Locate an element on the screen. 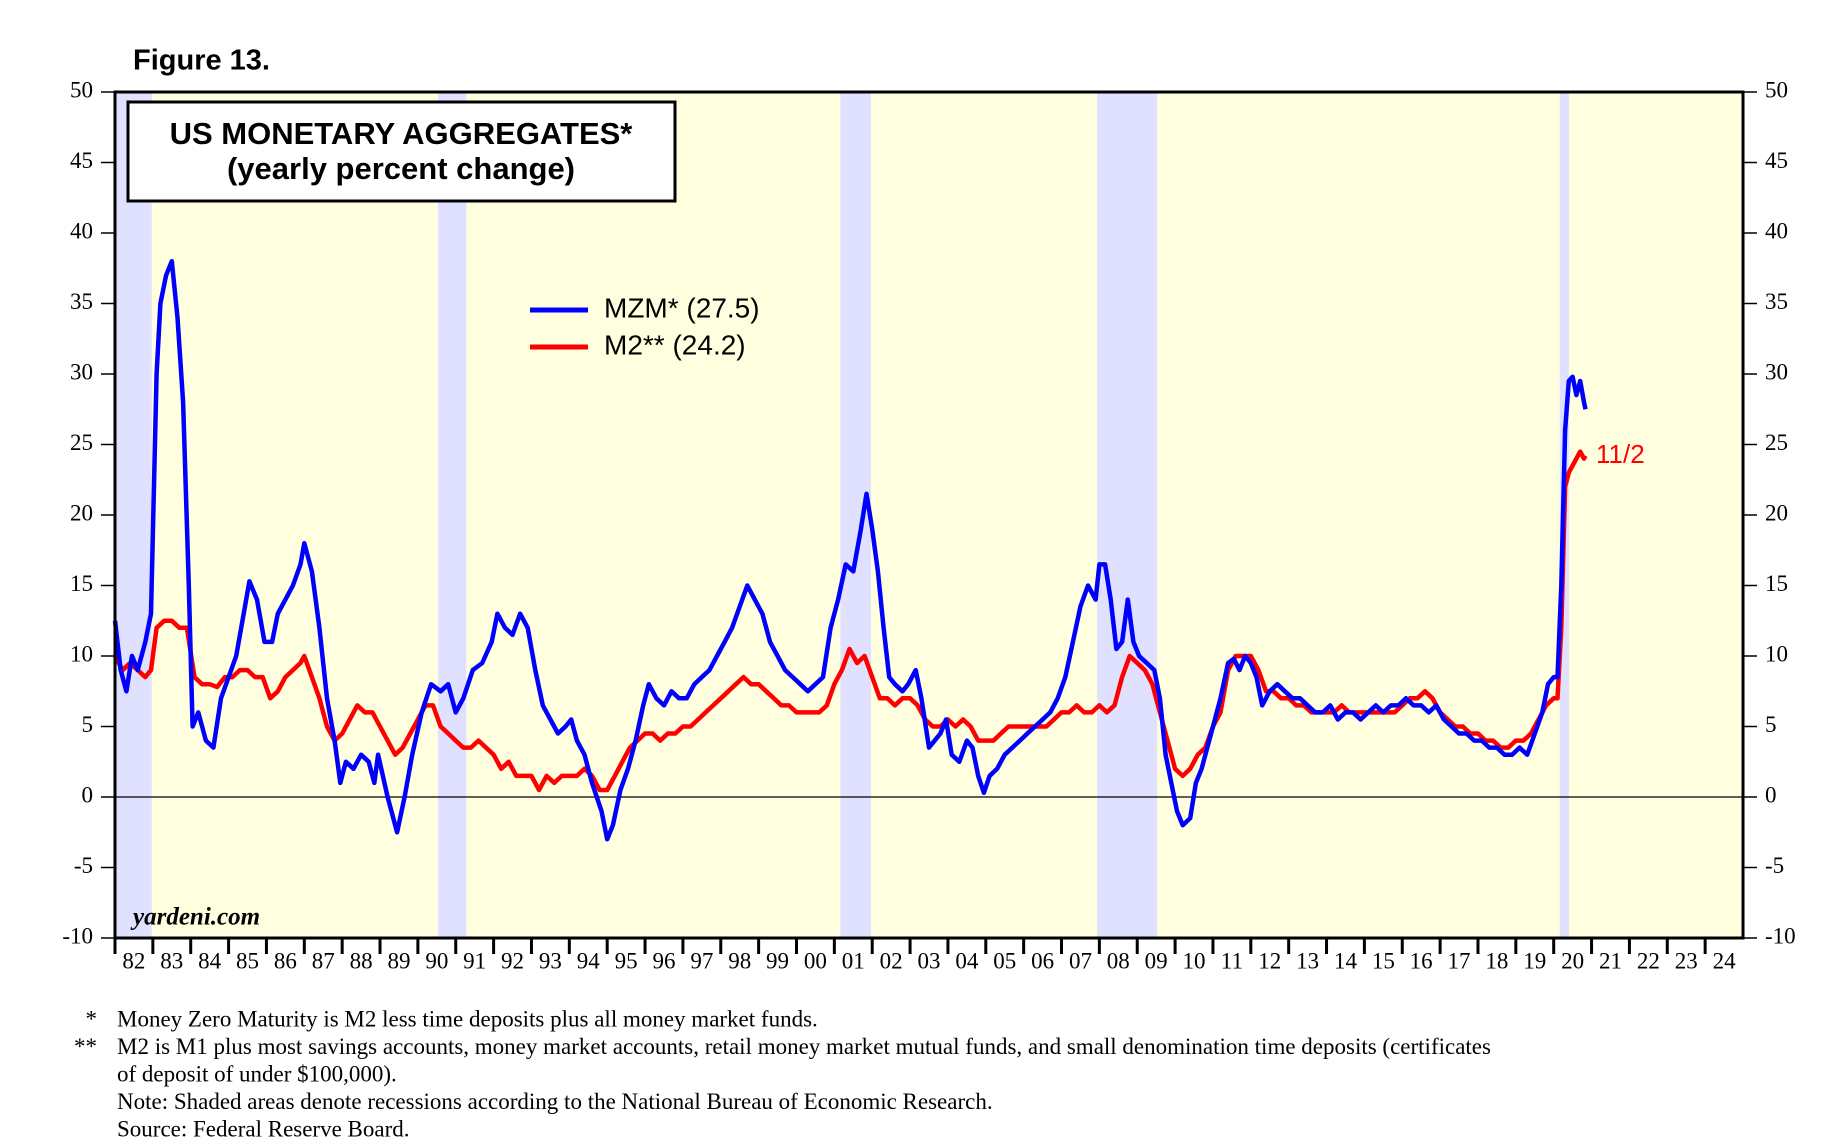 The image size is (1847, 1148). x-tick-label: 84 is located at coordinates (210, 960).